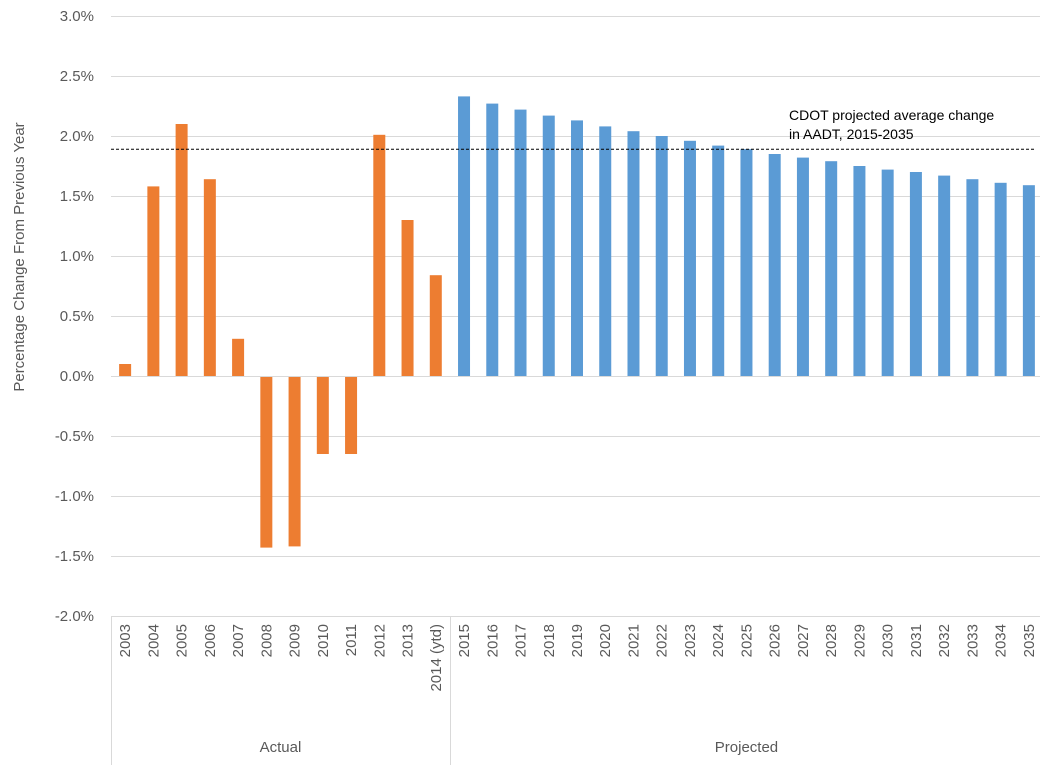  What do you see at coordinates (831, 268) in the screenshot?
I see `bar-2028` at bounding box center [831, 268].